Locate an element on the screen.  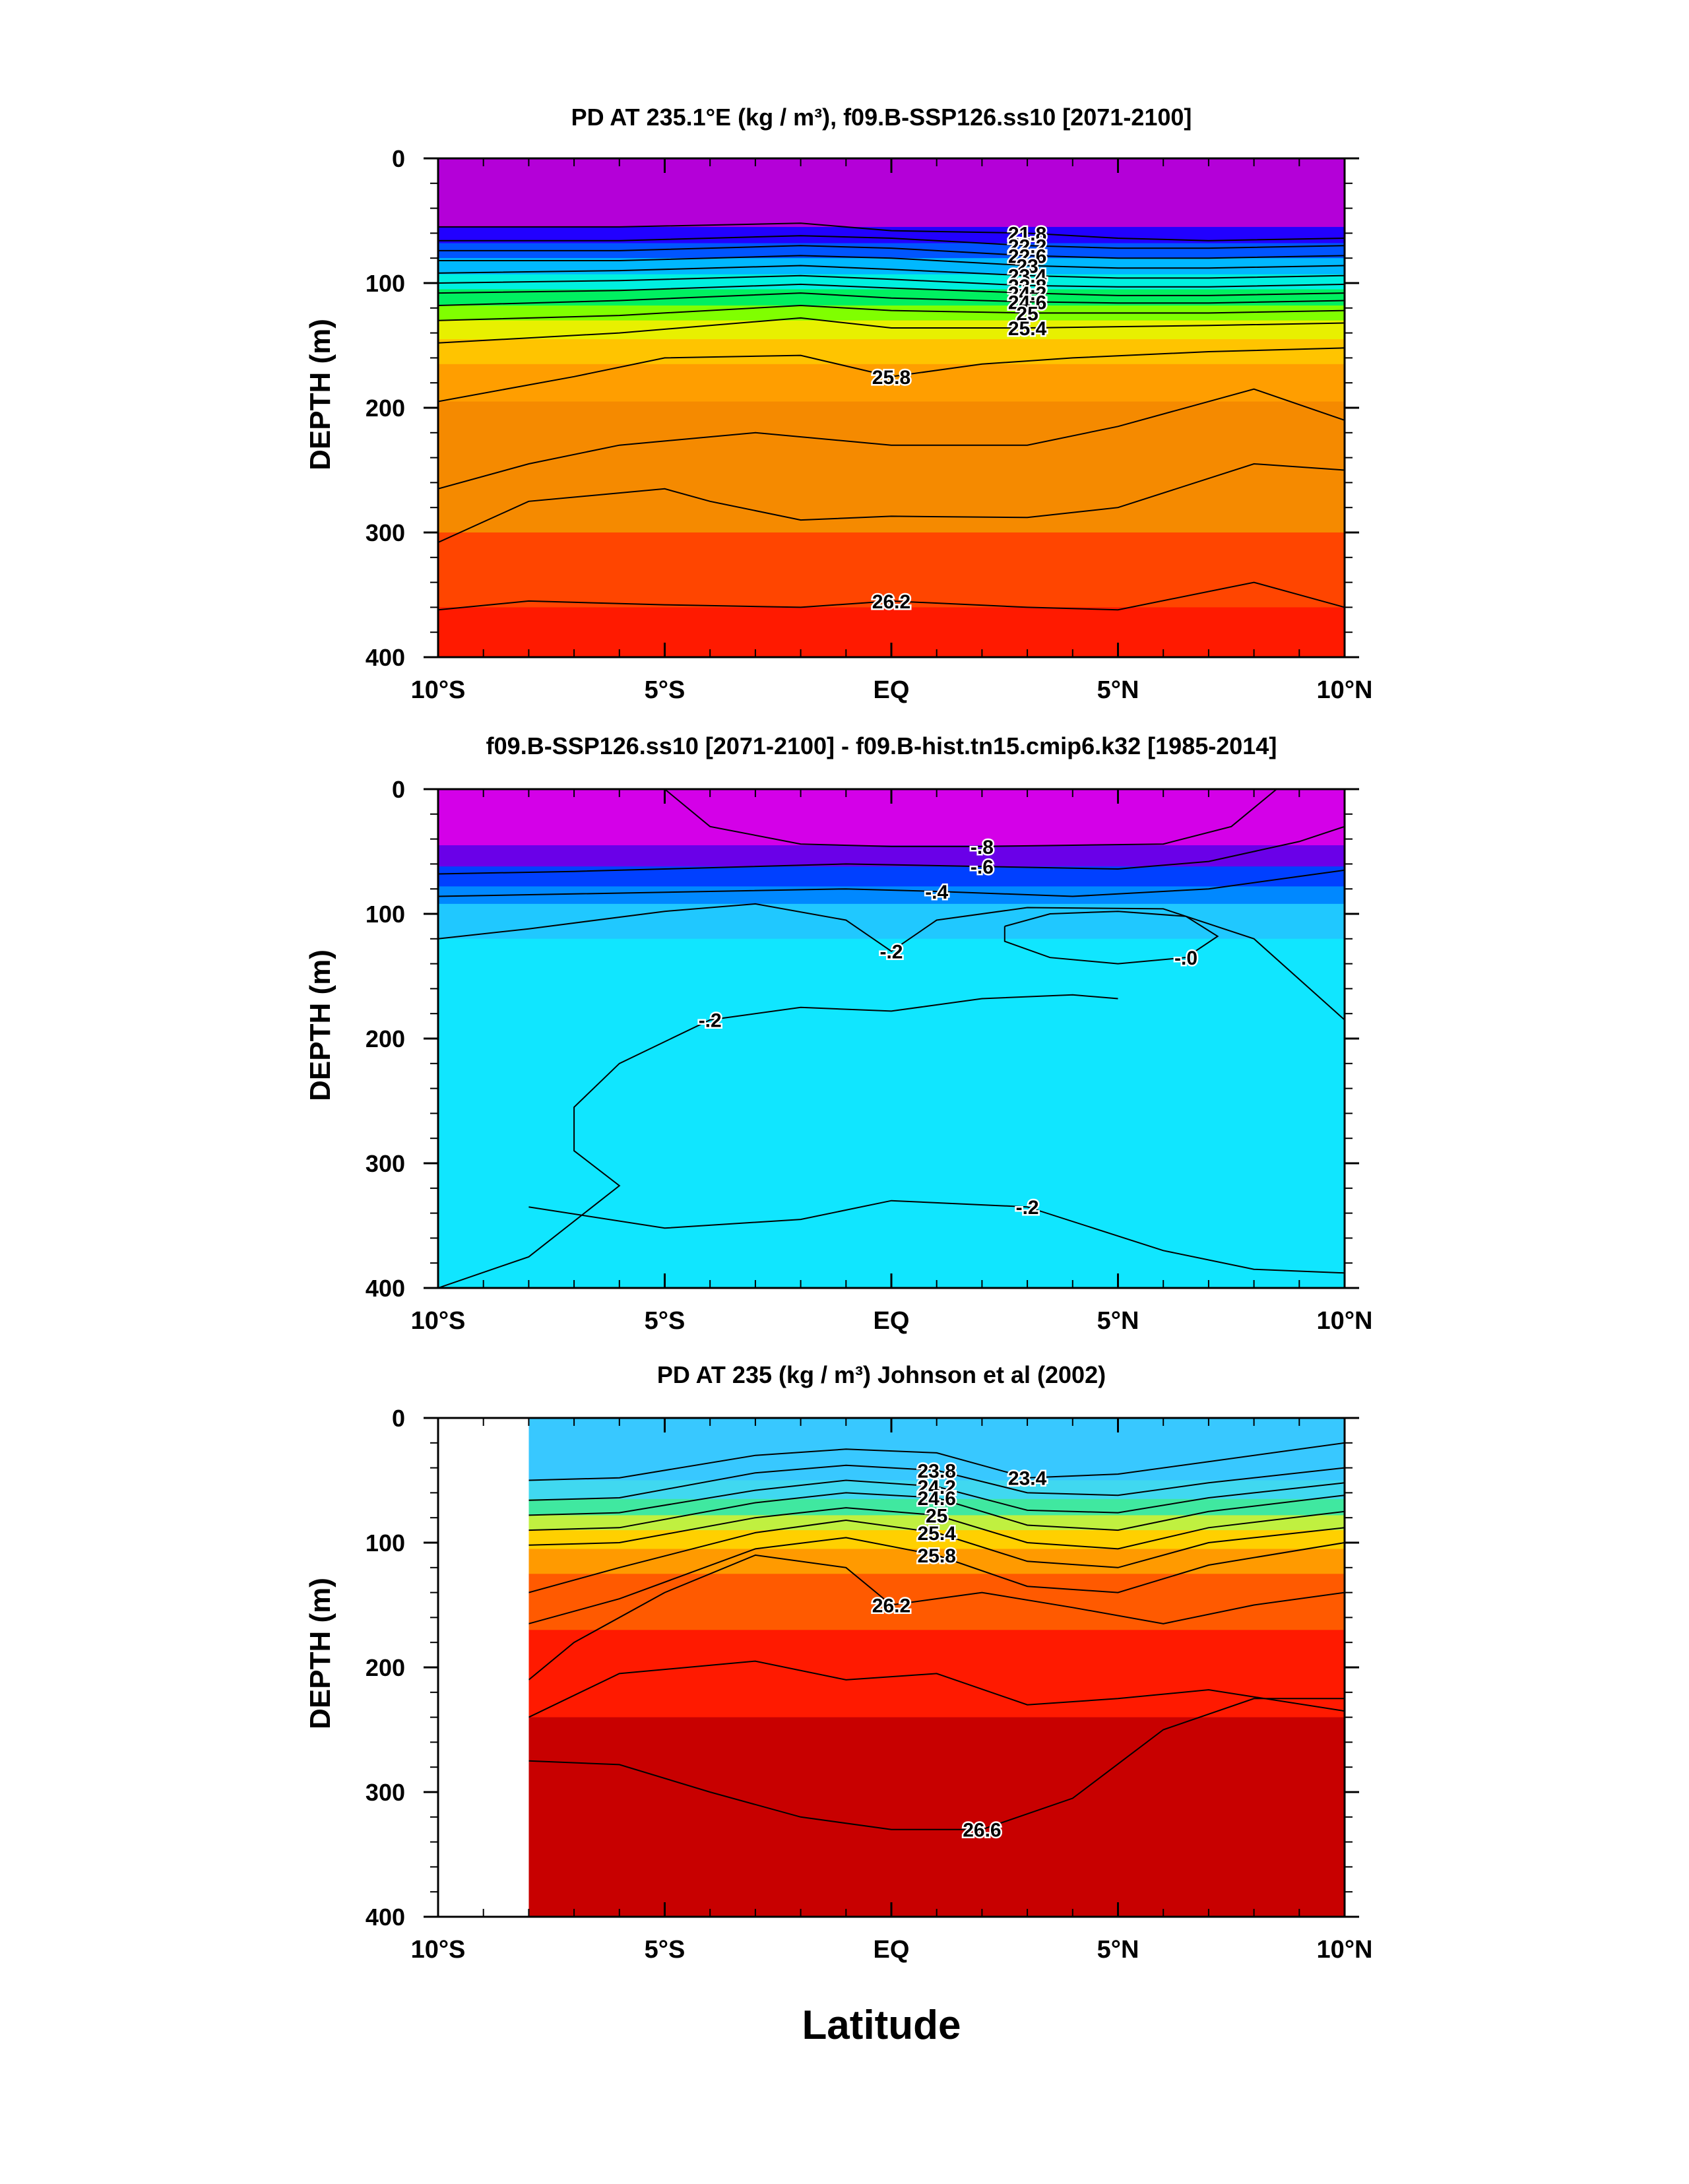
x-axis-label: Latitude is located at coordinates (882, 2025).